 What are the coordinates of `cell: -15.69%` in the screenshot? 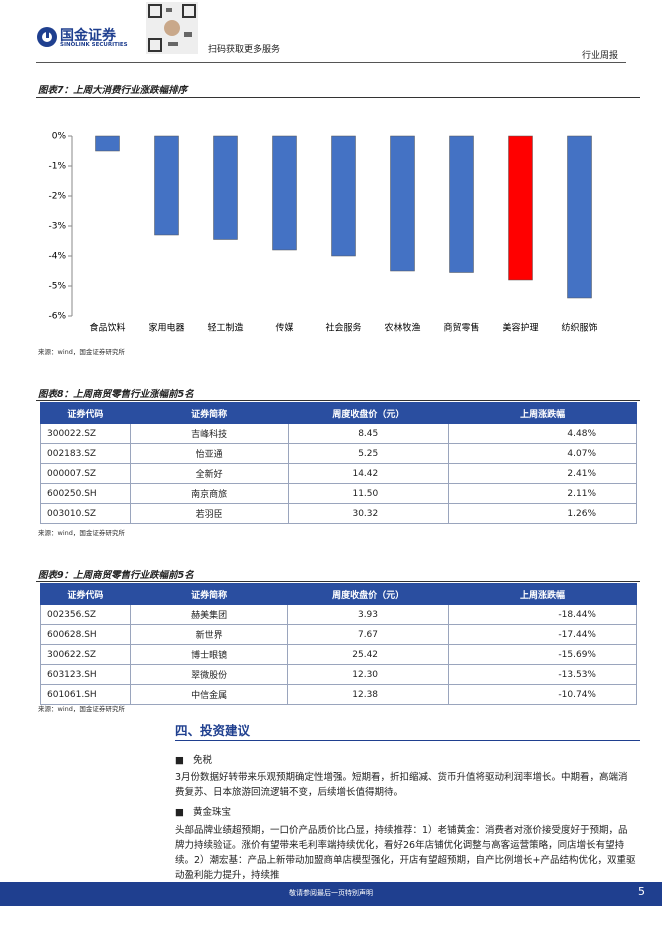 It's located at (542, 654).